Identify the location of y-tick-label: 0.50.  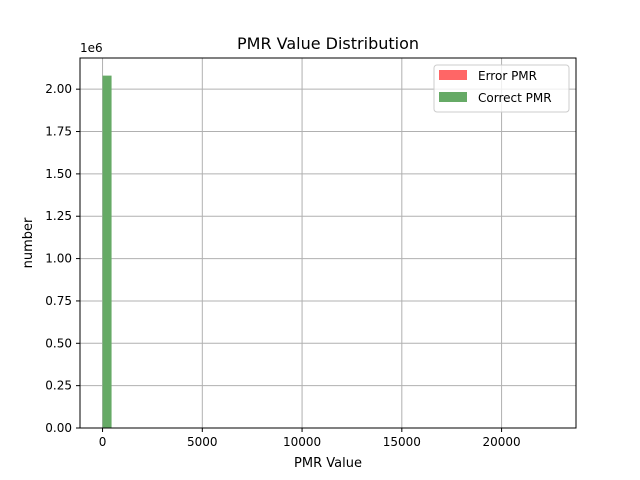
(58, 343).